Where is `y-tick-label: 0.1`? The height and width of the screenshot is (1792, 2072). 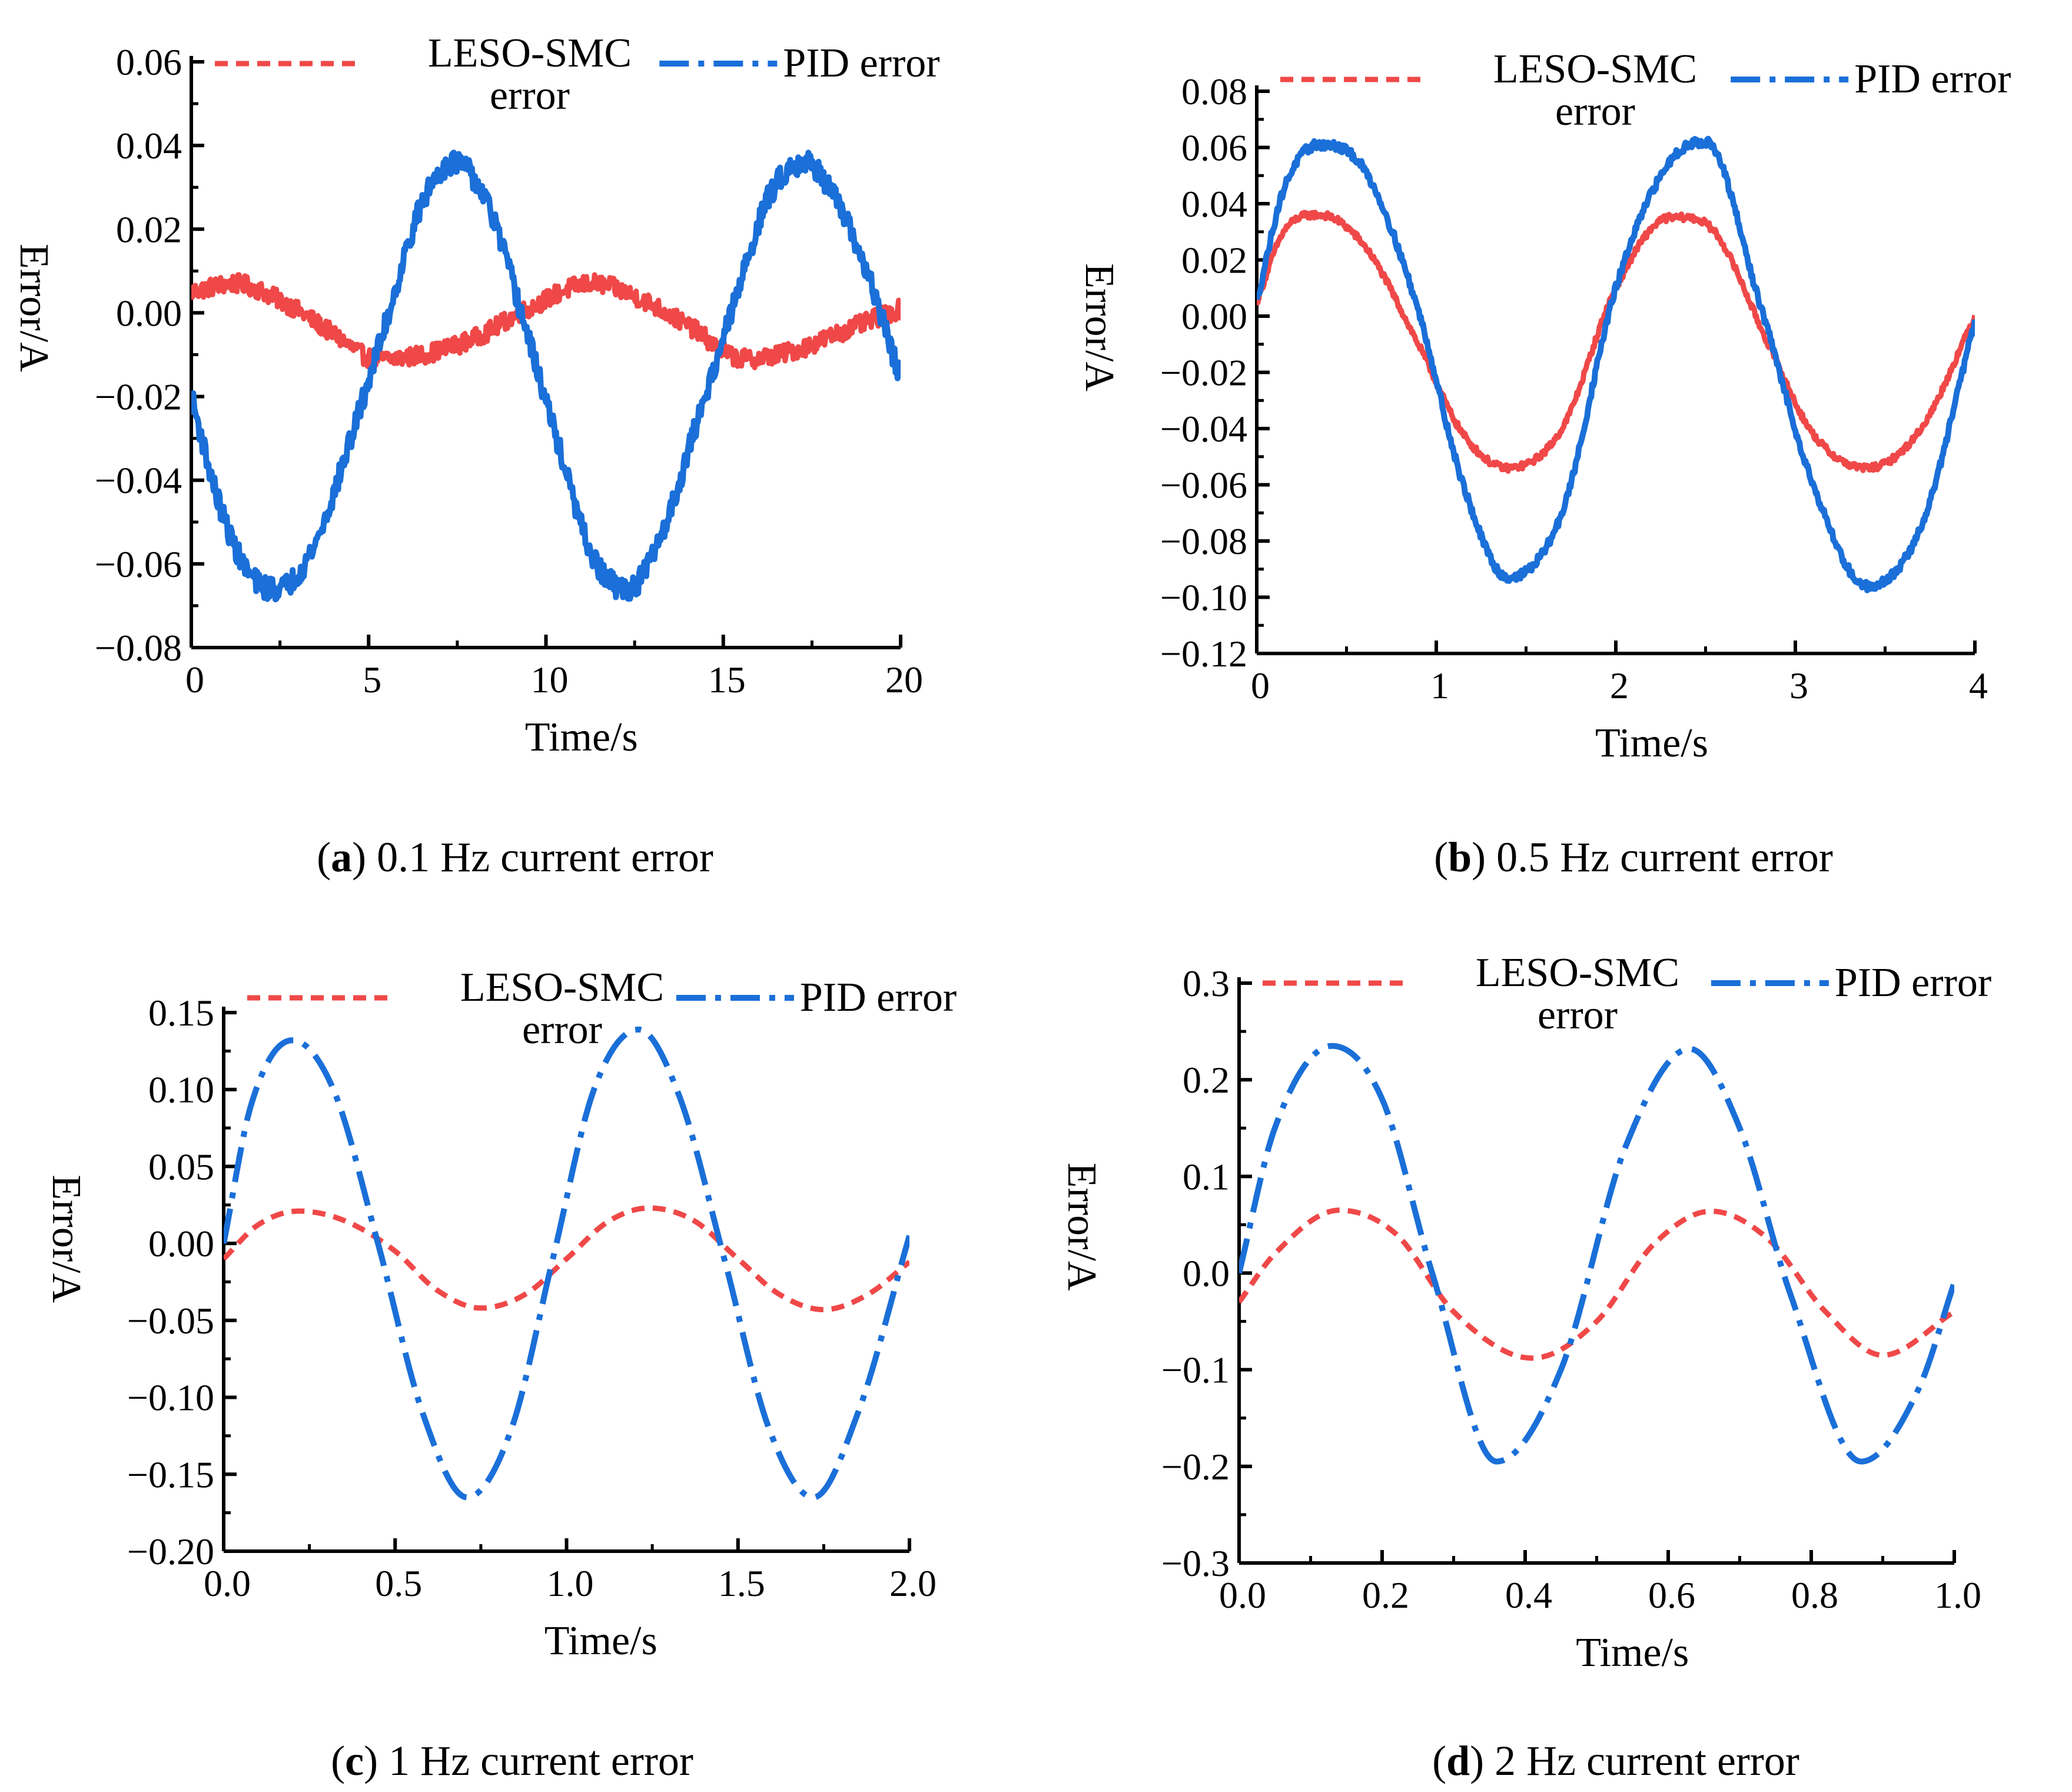 y-tick-label: 0.1 is located at coordinates (1206, 1176).